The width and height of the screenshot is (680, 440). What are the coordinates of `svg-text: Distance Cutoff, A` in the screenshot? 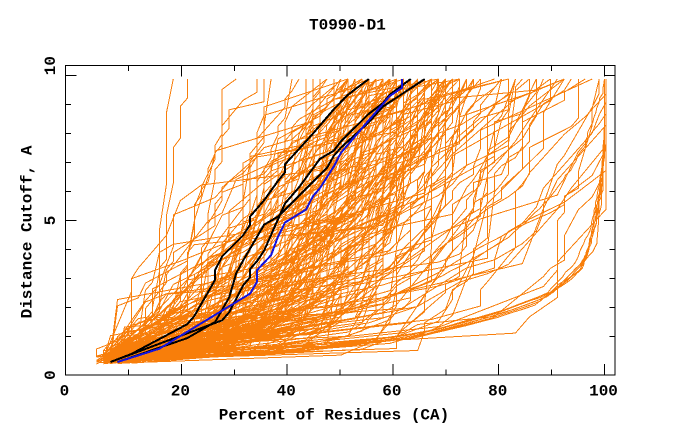 It's located at (28, 231).